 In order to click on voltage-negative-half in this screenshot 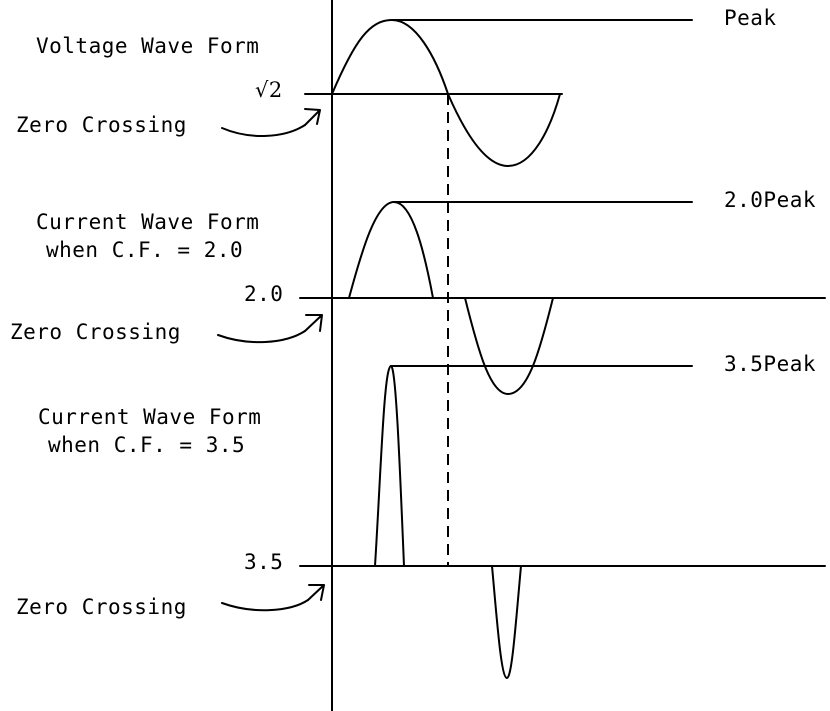, I will do `click(504, 130)`.